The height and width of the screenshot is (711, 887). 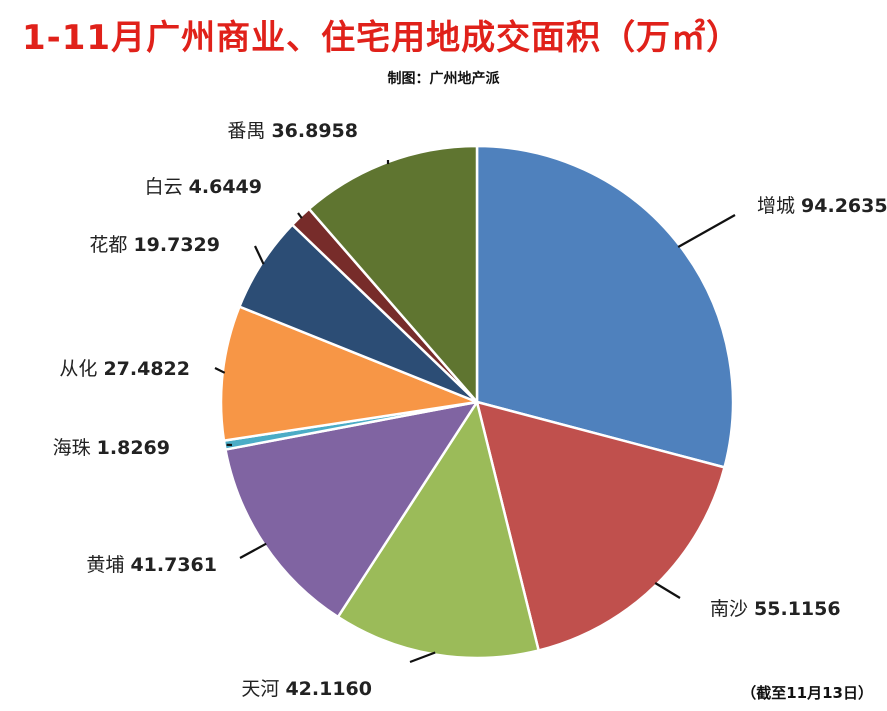 I want to click on data-label-name: 海珠, so click(x=75, y=448).